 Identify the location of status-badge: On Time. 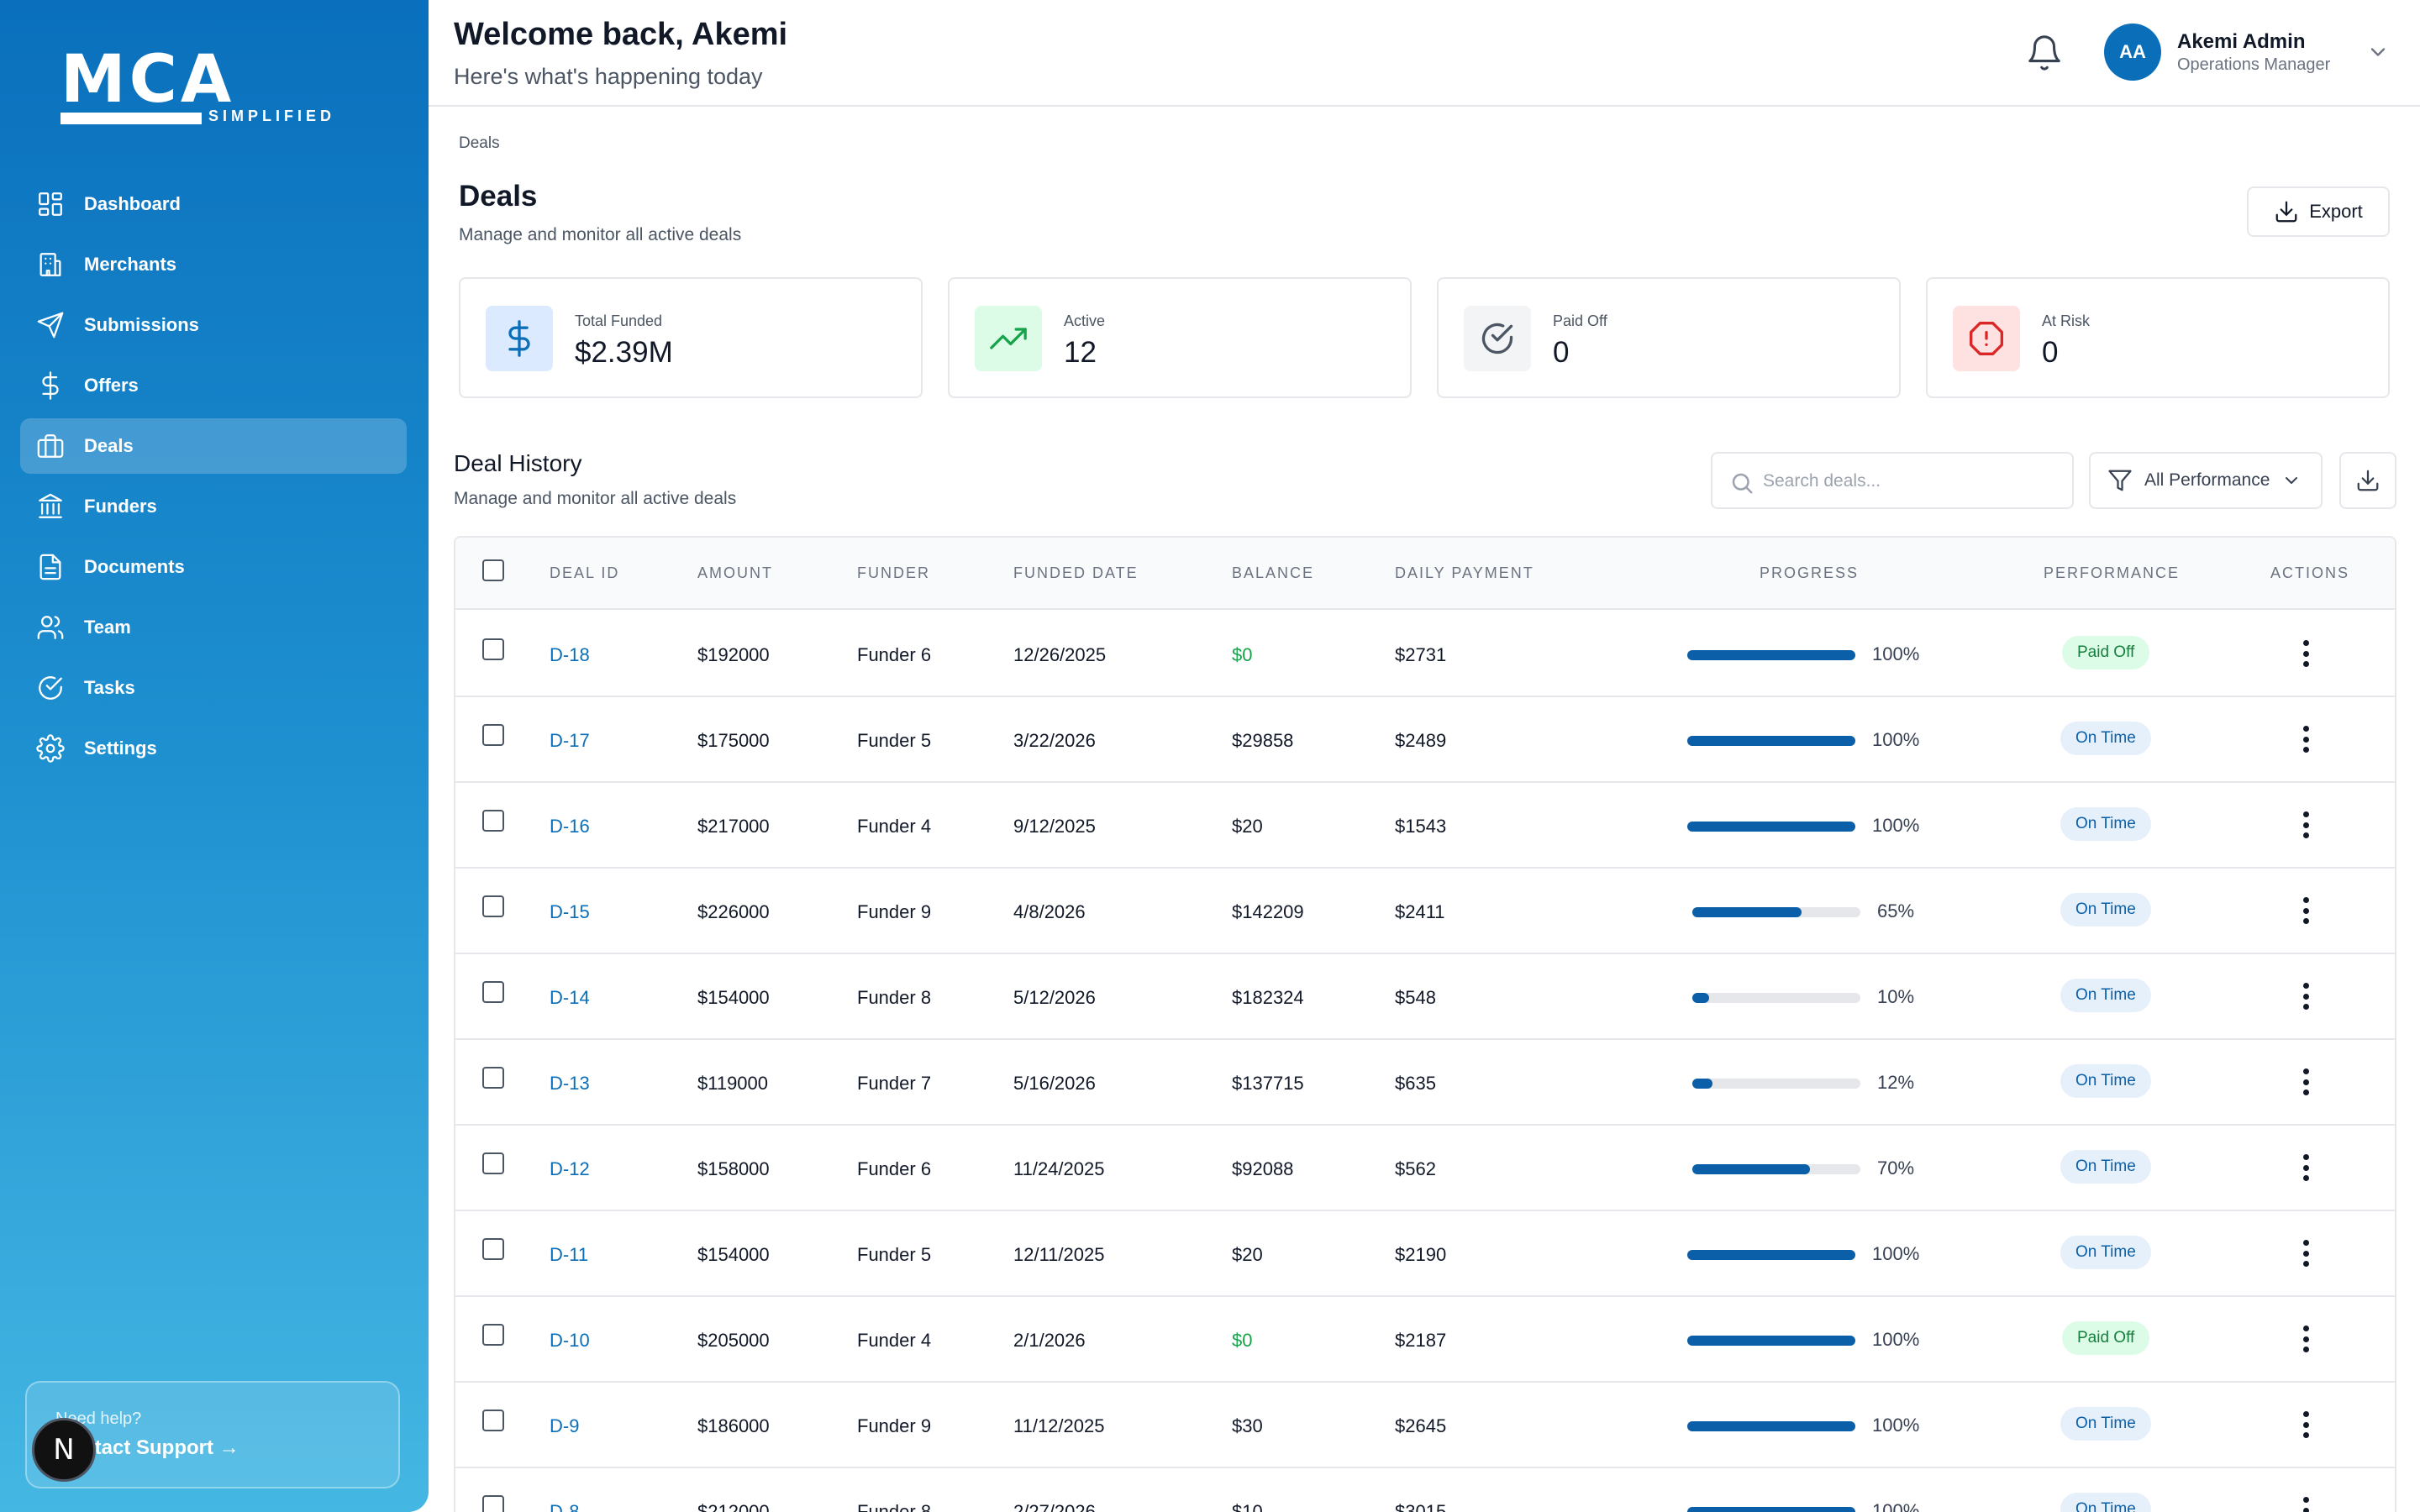
(2105, 1167).